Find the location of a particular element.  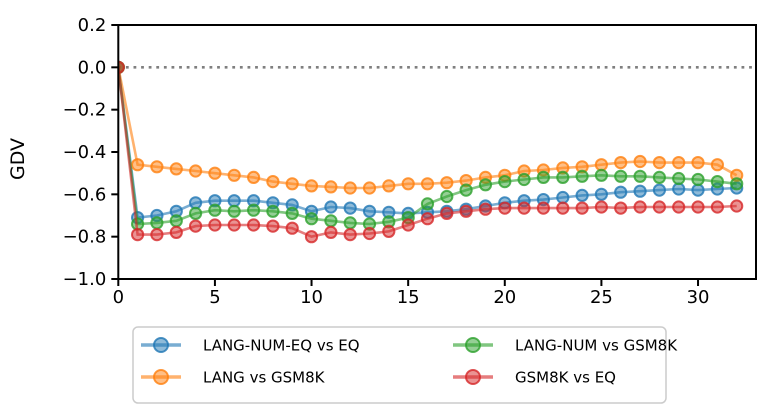

y-tick-label: −0.8 is located at coordinates (85, 237).